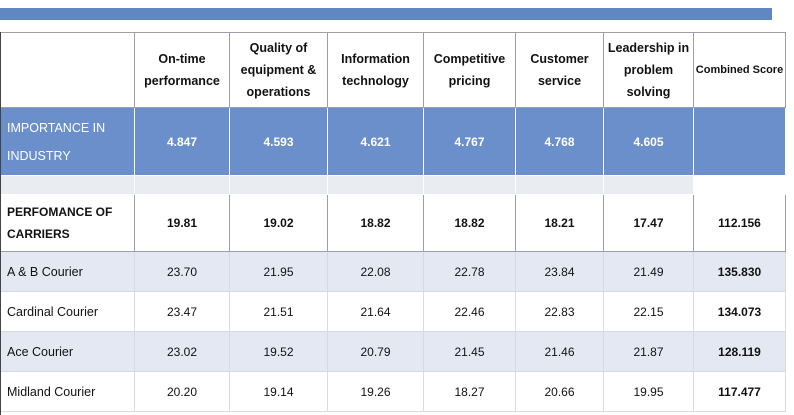  What do you see at coordinates (739, 351) in the screenshot?
I see `combined-score-cell: 128.119` at bounding box center [739, 351].